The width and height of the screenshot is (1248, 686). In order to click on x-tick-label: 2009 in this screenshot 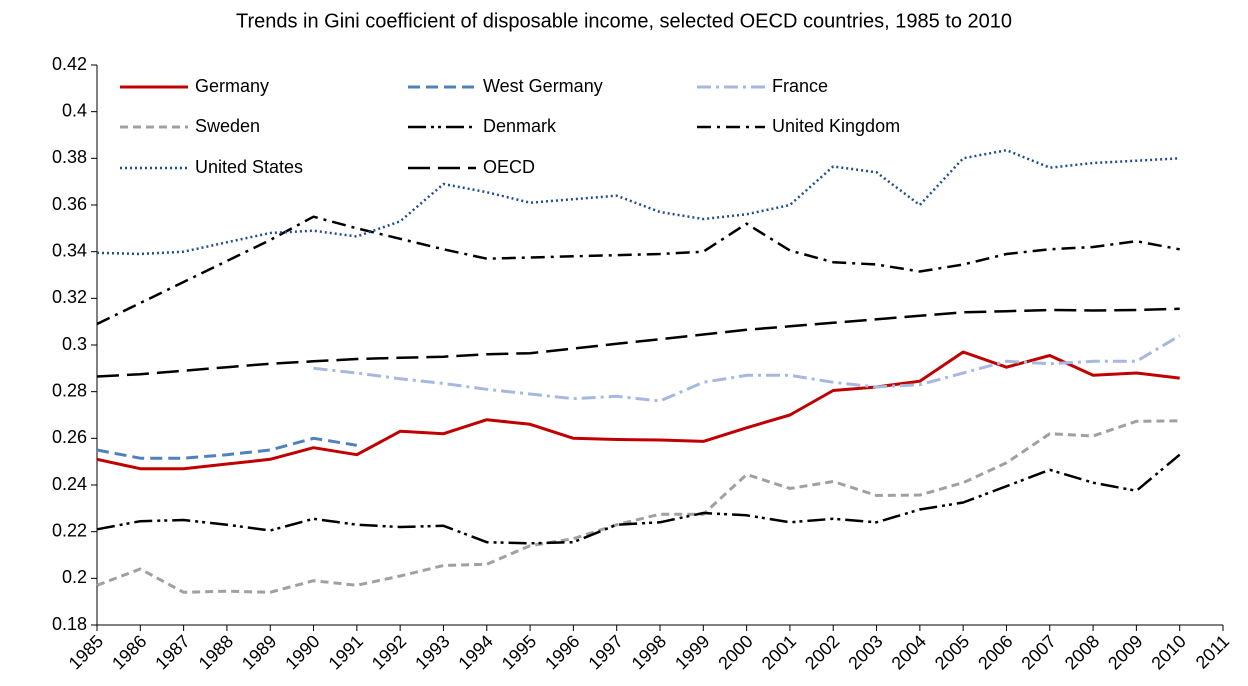, I will do `click(1125, 652)`.